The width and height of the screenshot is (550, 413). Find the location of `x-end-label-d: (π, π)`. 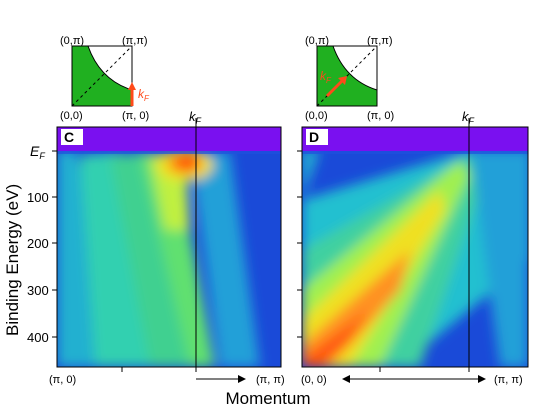

x-end-label-d: (π, π) is located at coordinates (508, 380).